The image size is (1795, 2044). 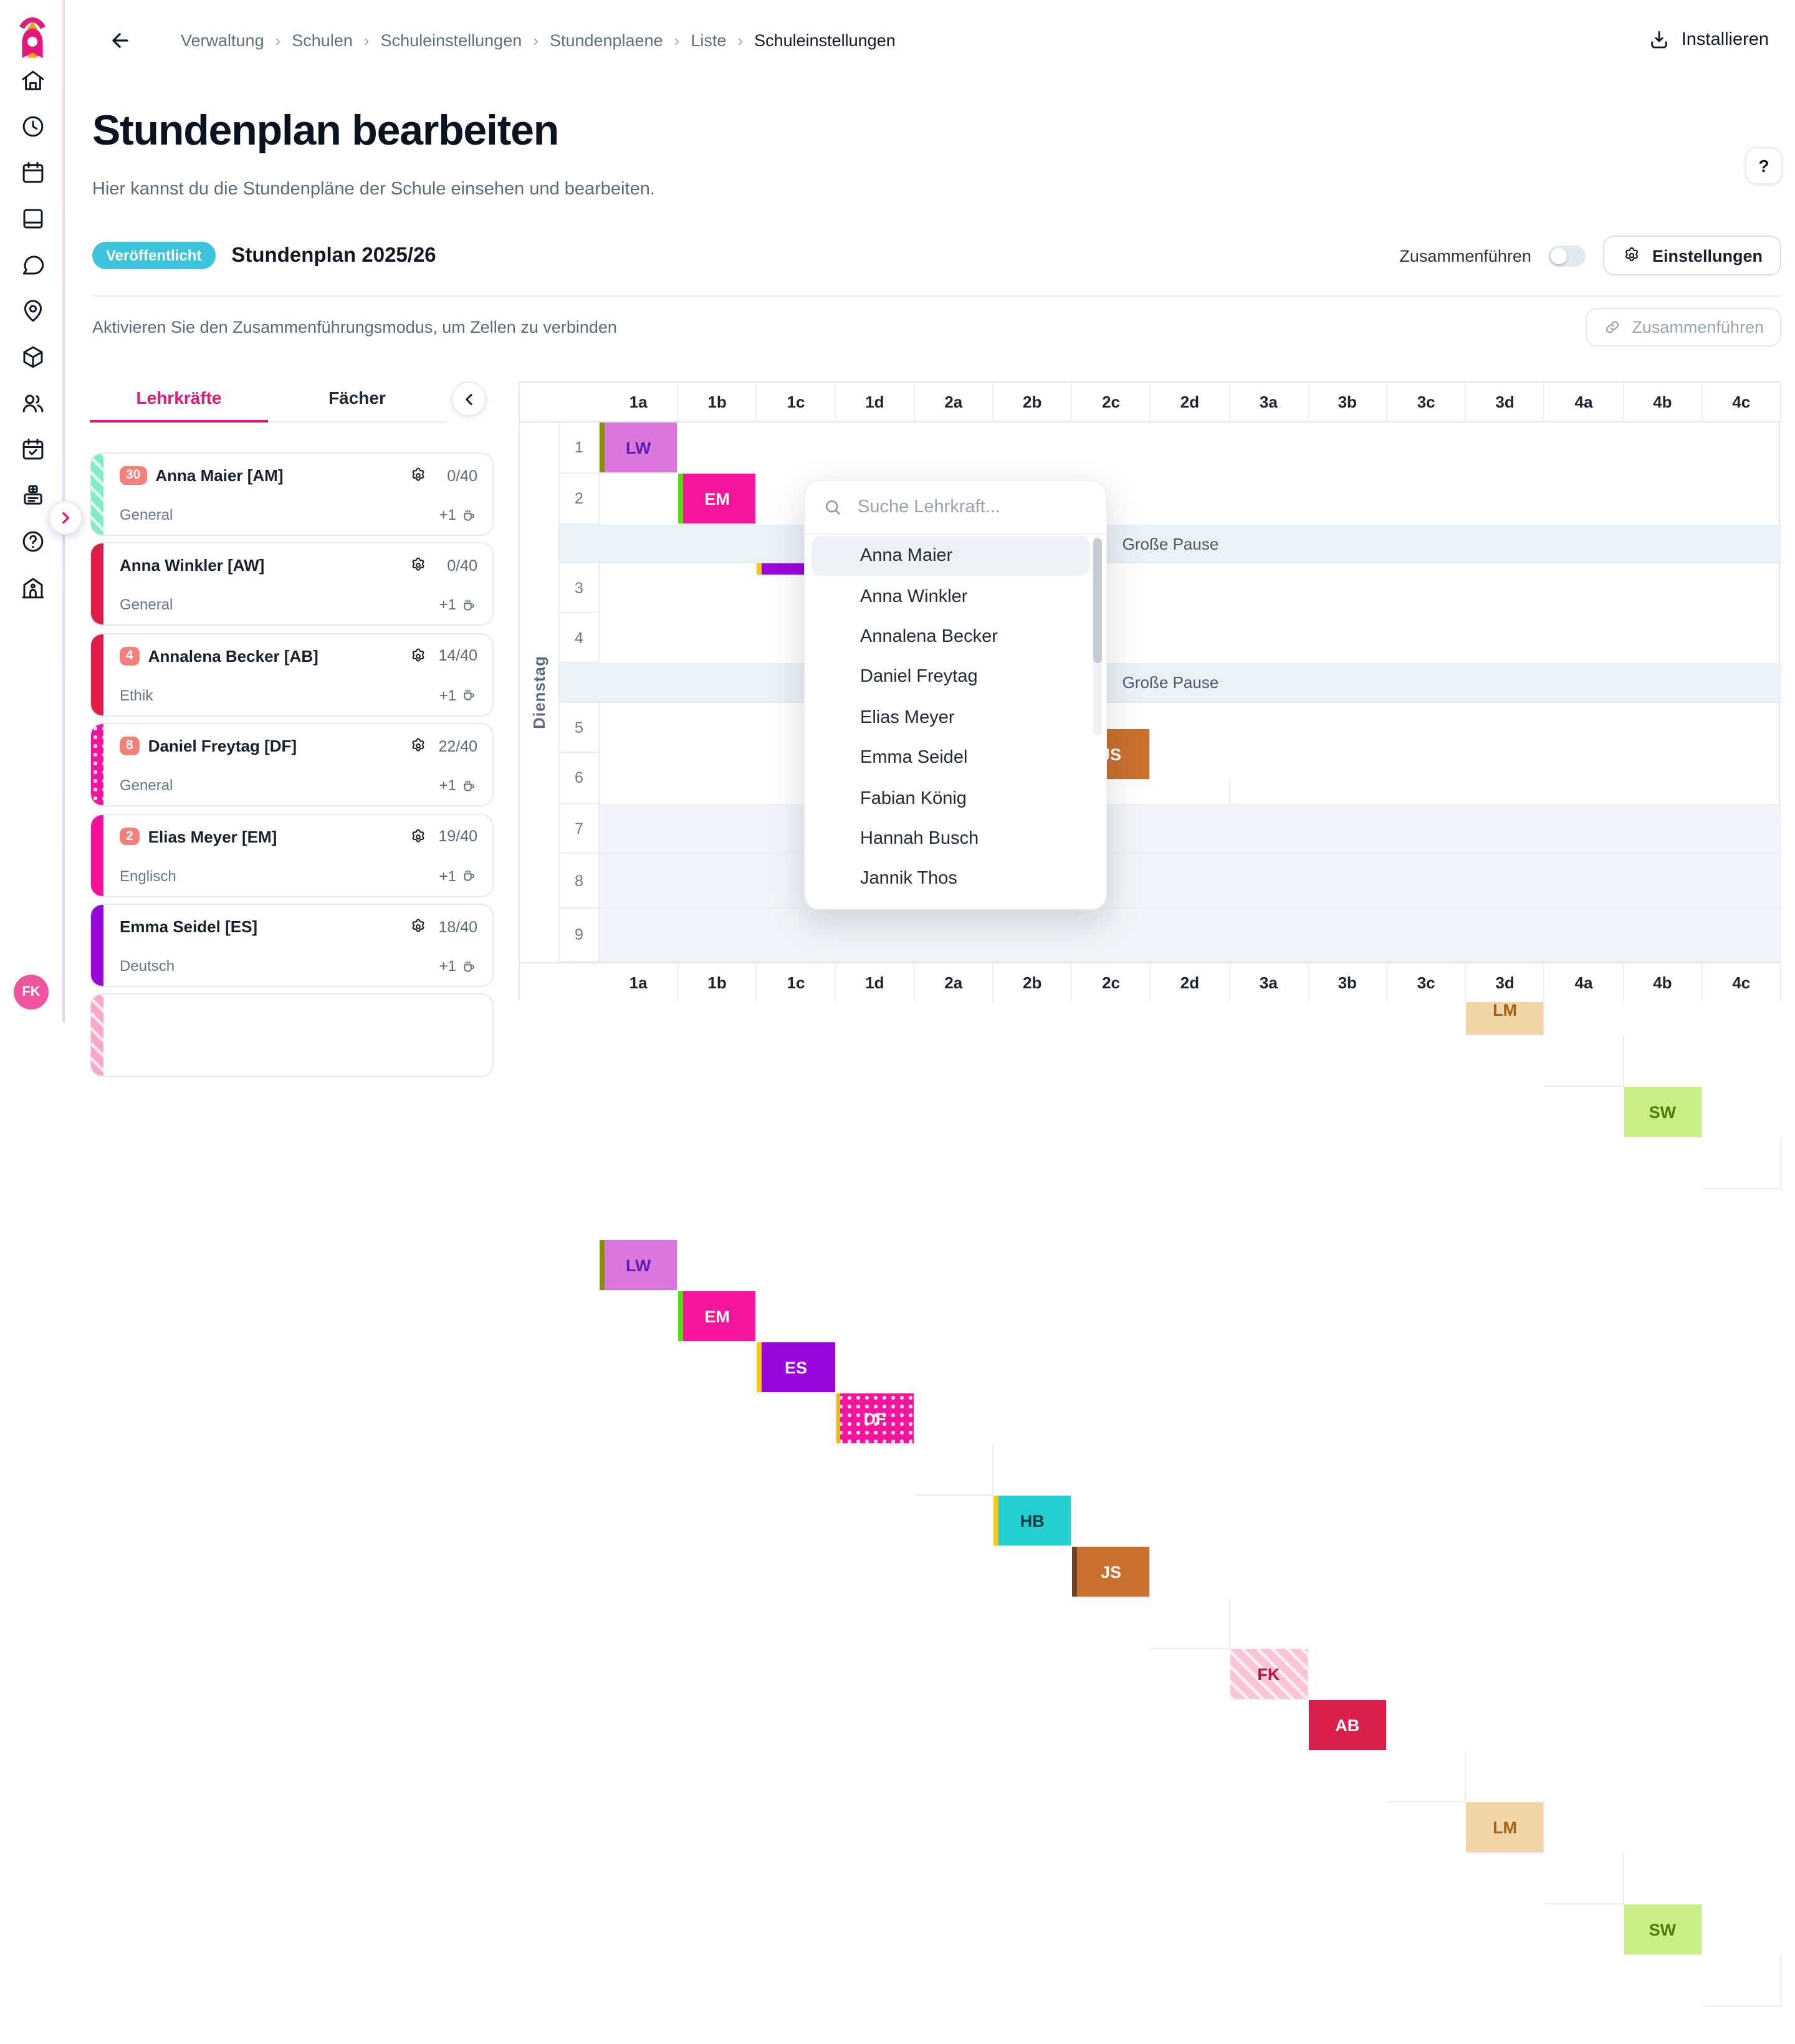 I want to click on teacher-option: Anna Maier, so click(x=950, y=556).